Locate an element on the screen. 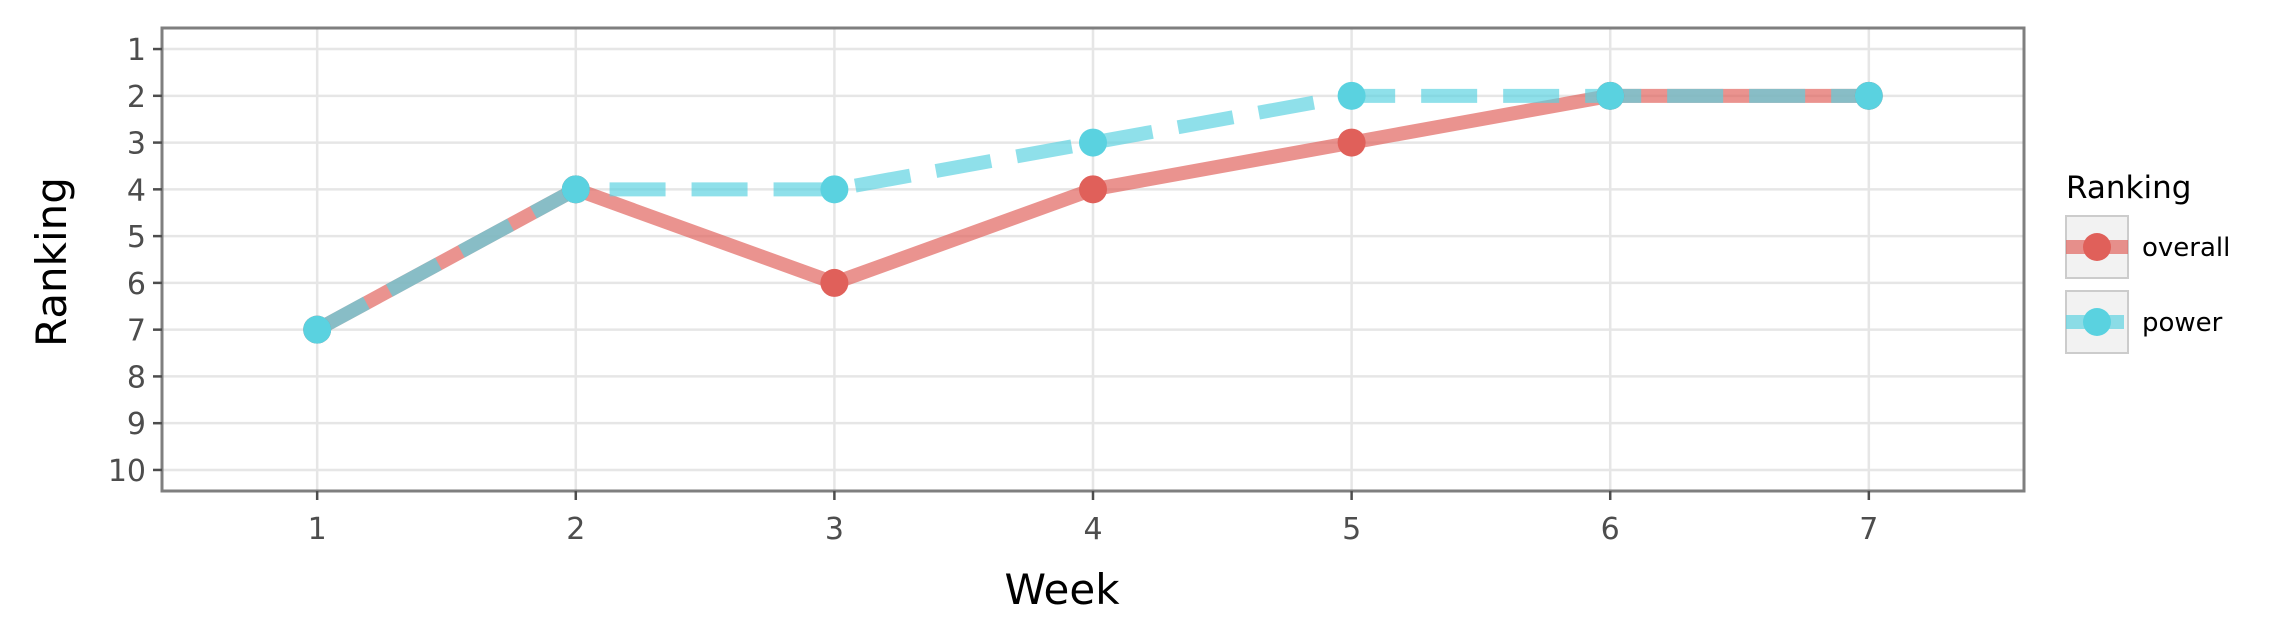 This screenshot has height=641, width=2276. legend-marker-power is located at coordinates (2097, 322).